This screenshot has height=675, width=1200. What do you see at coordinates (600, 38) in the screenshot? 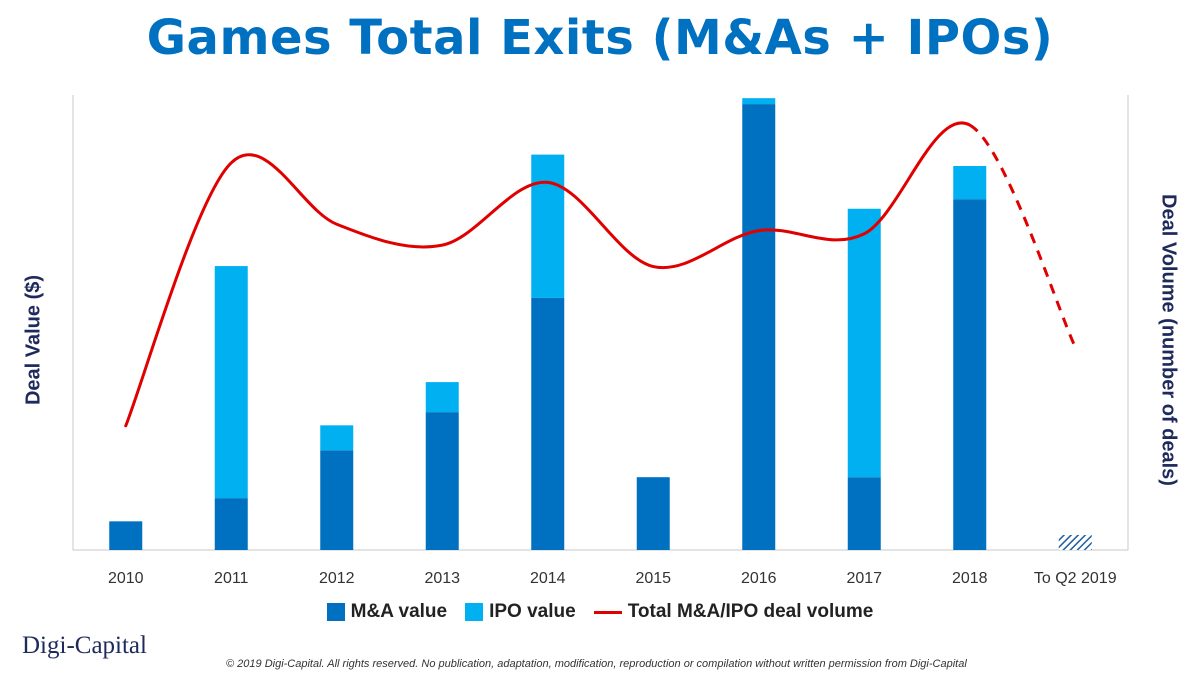
I see `chart-title: Games Total Exits (M&As + IPOs)` at bounding box center [600, 38].